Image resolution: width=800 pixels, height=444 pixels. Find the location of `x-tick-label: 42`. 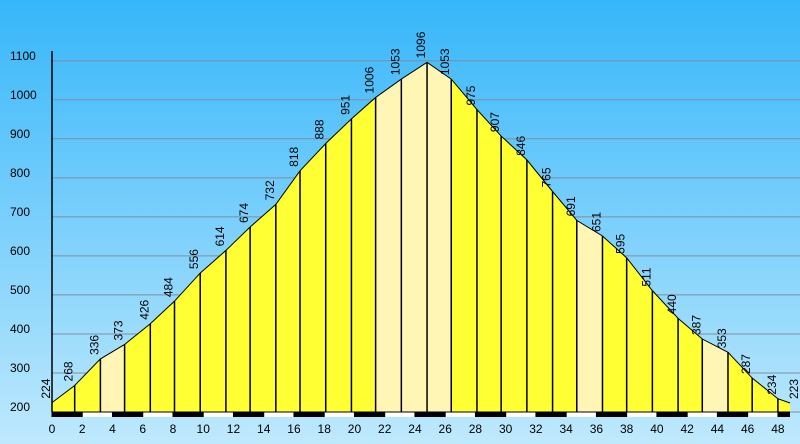

x-tick-label: 42 is located at coordinates (687, 429).